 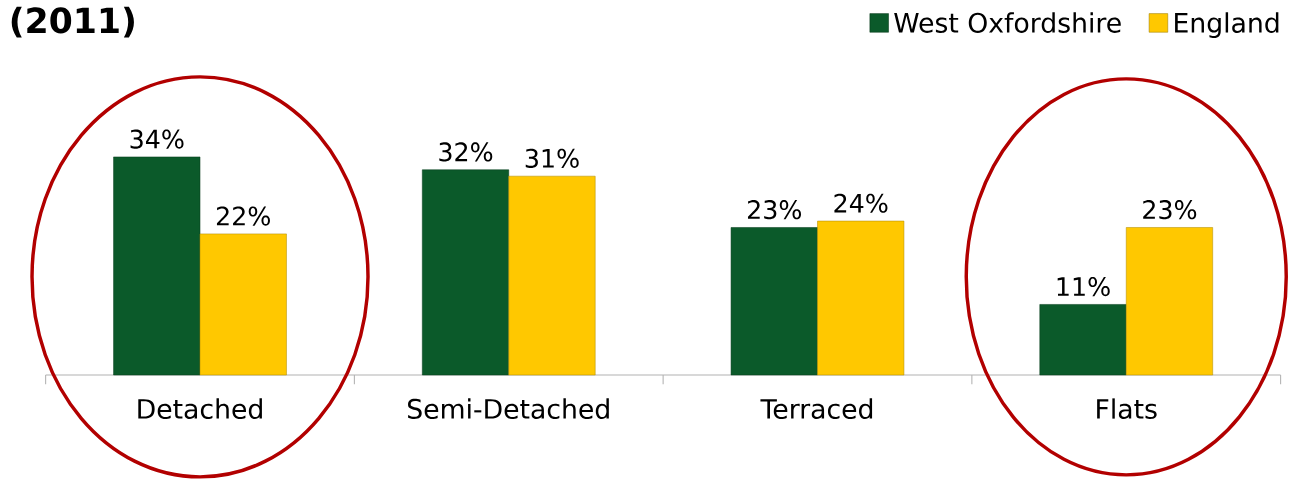 What do you see at coordinates (816, 408) in the screenshot?
I see `x-tick-label: Terraced` at bounding box center [816, 408].